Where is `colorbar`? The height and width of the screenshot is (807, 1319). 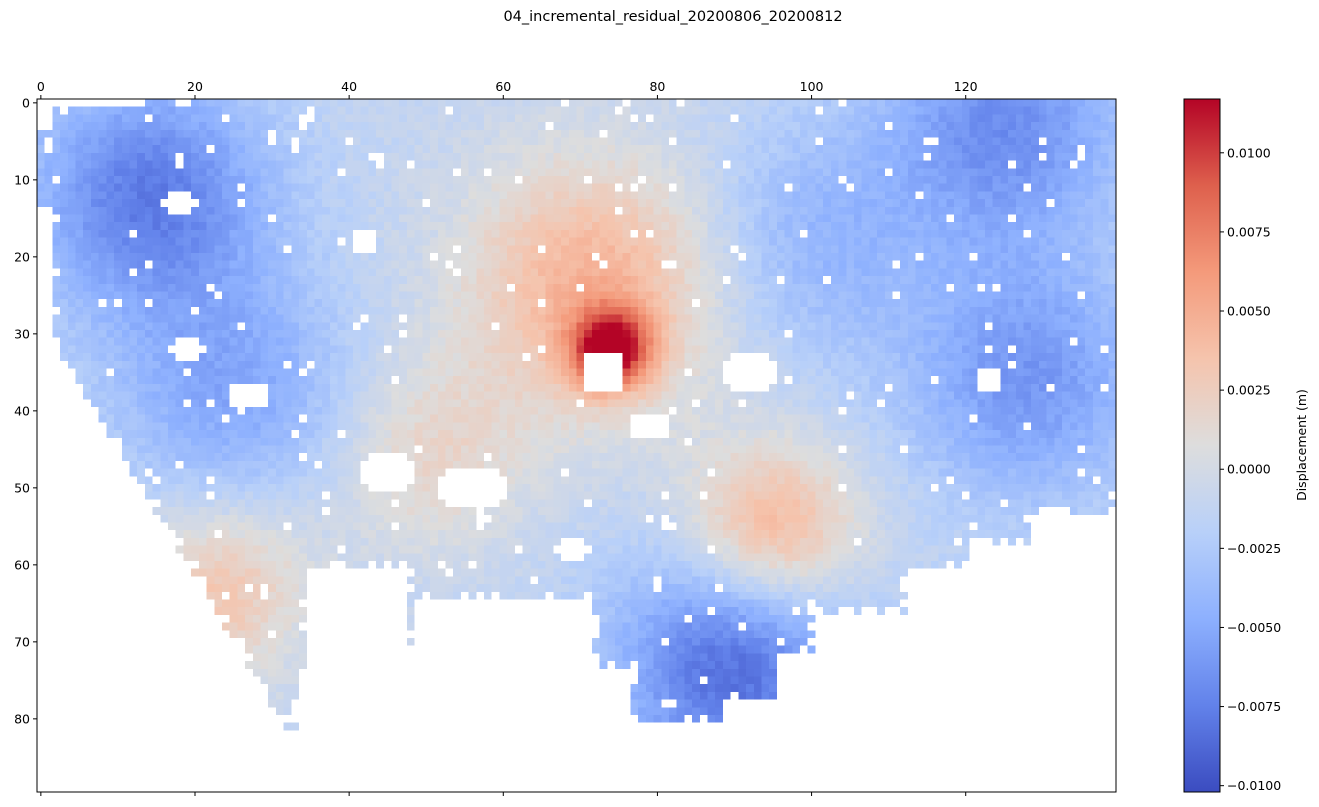
colorbar is located at coordinates (1202, 445).